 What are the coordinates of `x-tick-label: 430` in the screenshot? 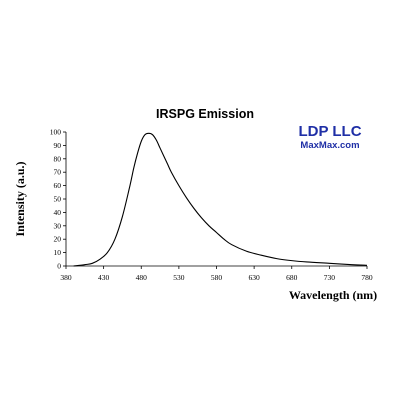 It's located at (104, 277).